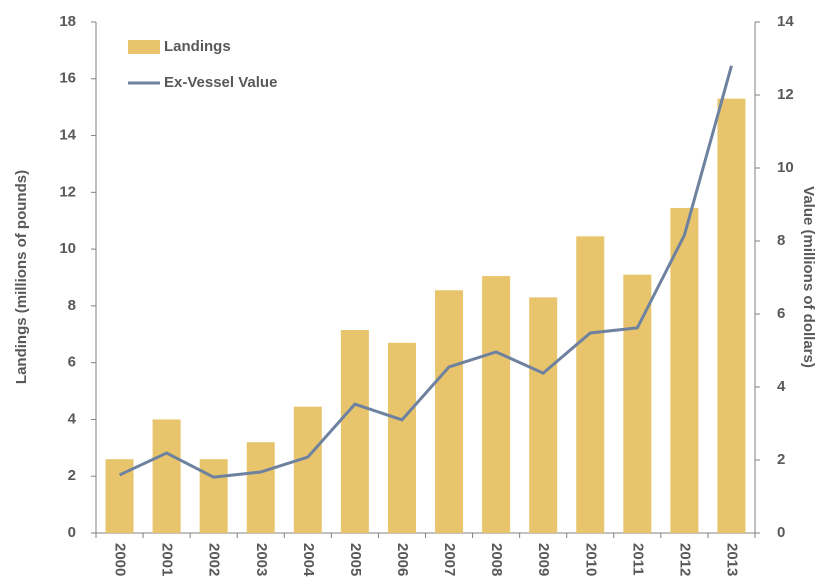 This screenshot has width=827, height=587. Describe the element at coordinates (21, 277) in the screenshot. I see `y-axis-label: Landings (millions of pounds)` at that location.